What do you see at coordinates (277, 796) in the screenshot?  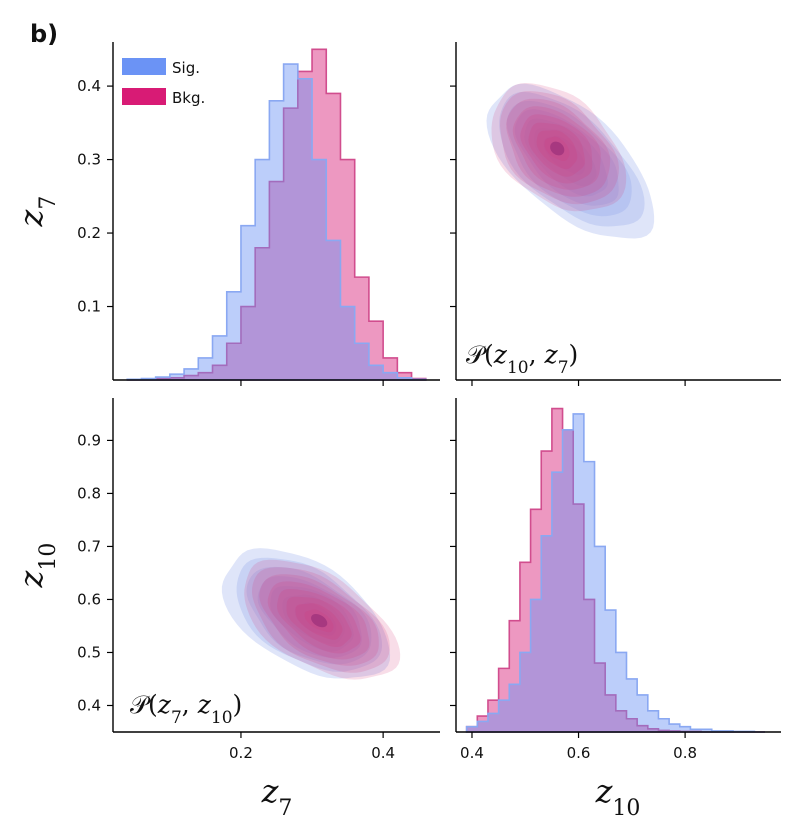 I see `xlabel-z7: z7` at bounding box center [277, 796].